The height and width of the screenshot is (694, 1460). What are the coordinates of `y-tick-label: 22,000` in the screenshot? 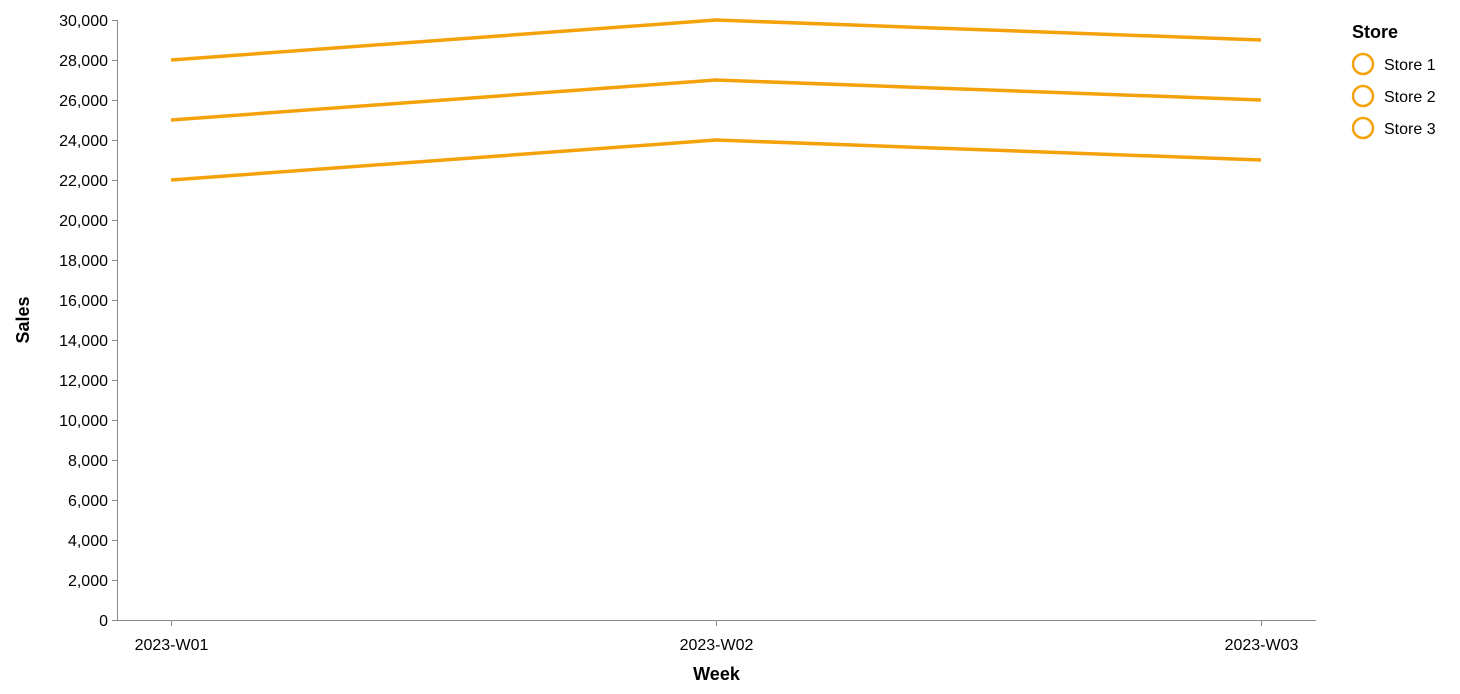 It's located at (83, 181).